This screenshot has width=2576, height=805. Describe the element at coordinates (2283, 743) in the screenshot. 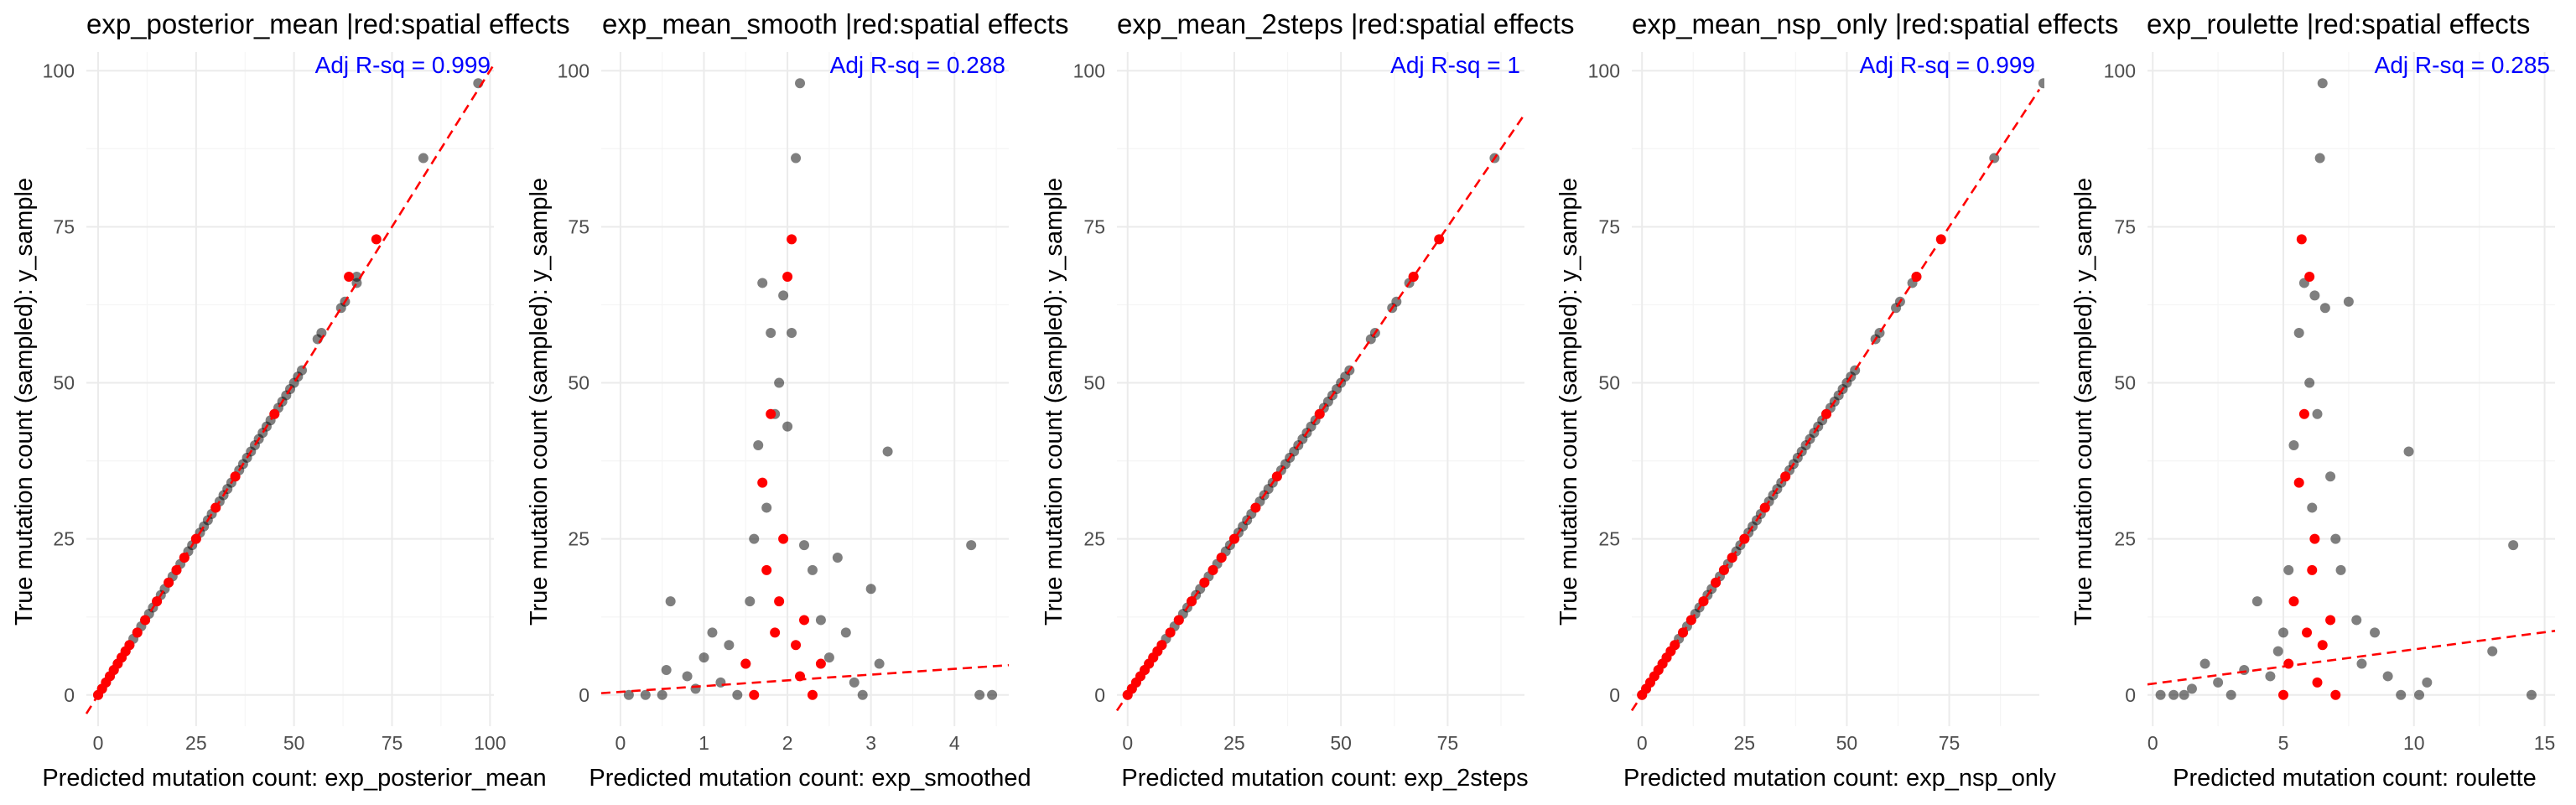

I see `x-tick-label: 5` at that location.